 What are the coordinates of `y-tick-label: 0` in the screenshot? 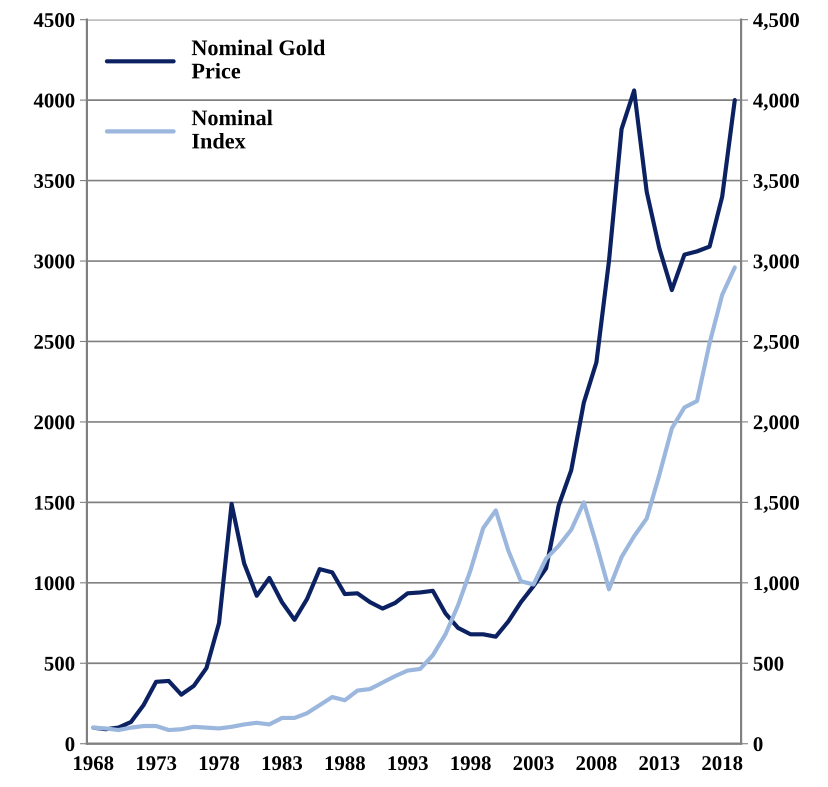 It's located at (70, 744).